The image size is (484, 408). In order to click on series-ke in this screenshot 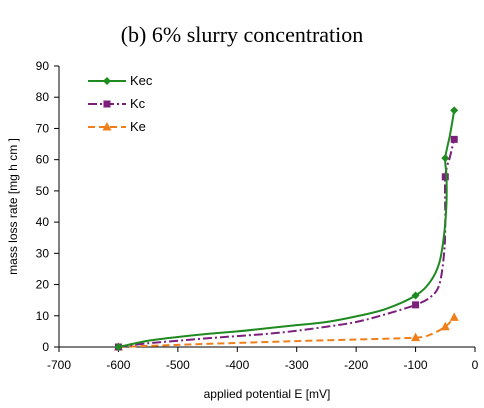, I will do `click(286, 331)`.